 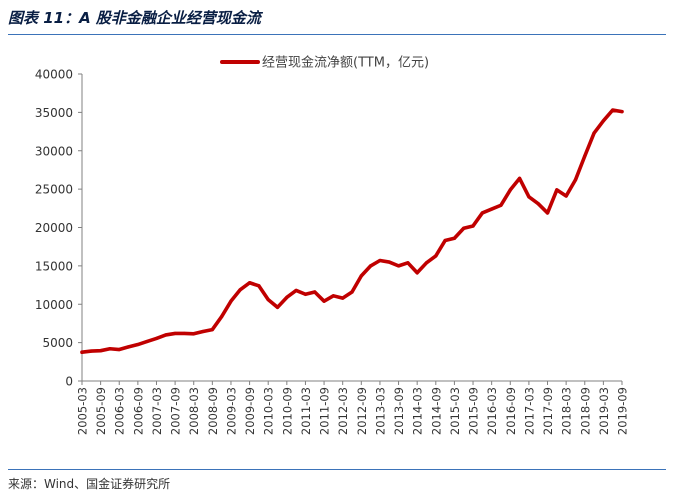 What do you see at coordinates (492, 411) in the screenshot?
I see `x-tick-label: 2016-03` at bounding box center [492, 411].